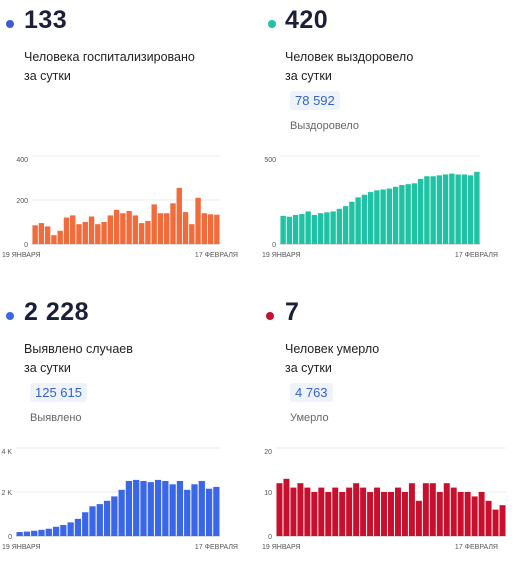 The image size is (520, 582). What do you see at coordinates (311, 392) in the screenshot?
I see `deaths-total: 4 763` at bounding box center [311, 392].